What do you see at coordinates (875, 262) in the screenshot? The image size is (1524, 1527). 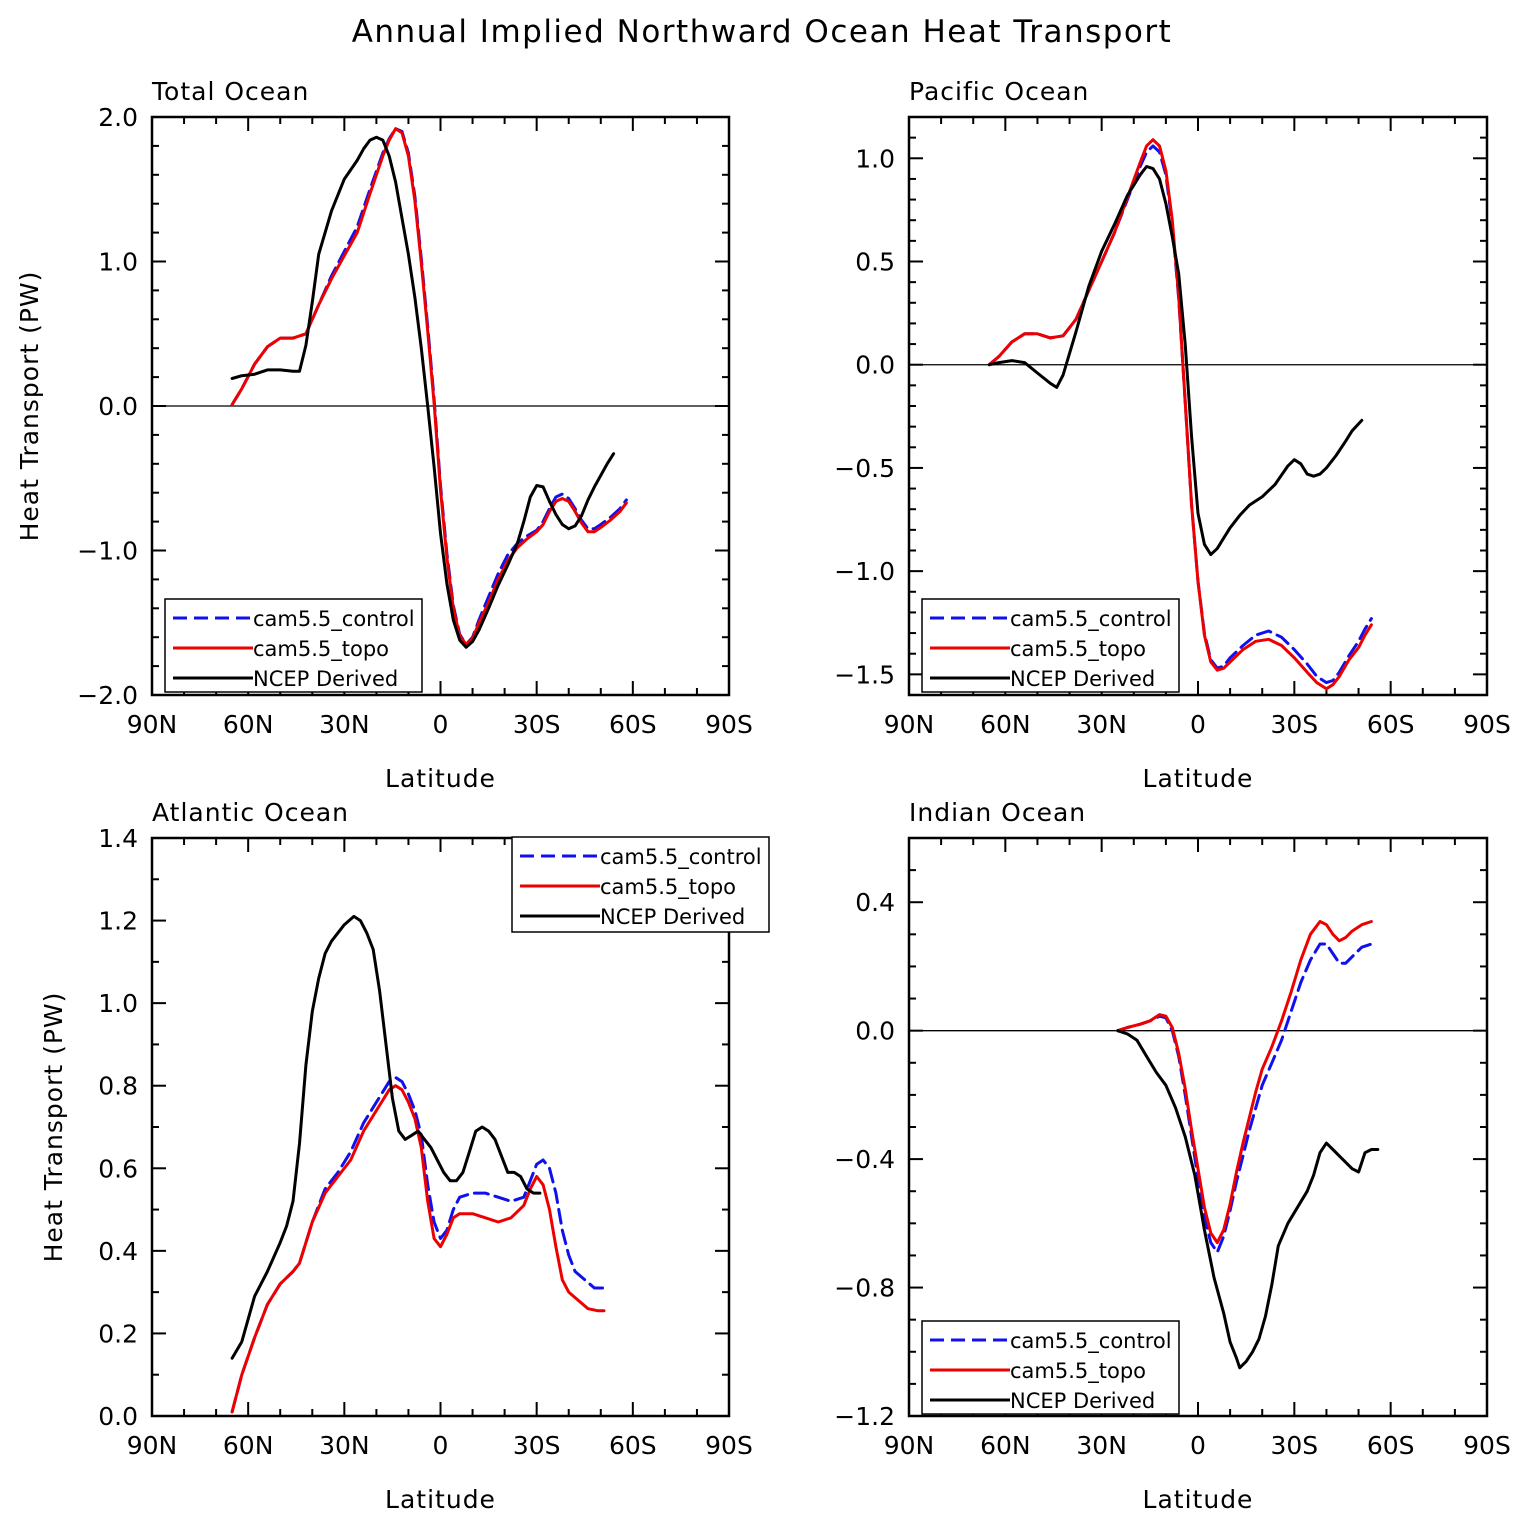 I see `y-tick-label: 0.5` at bounding box center [875, 262].